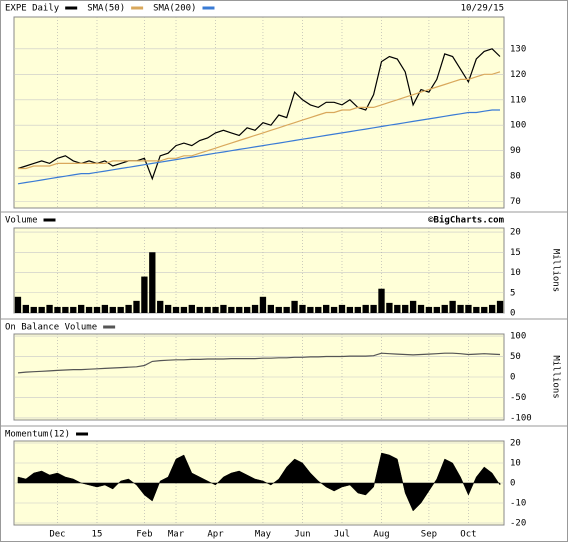 This screenshot has height=546, width=568. Describe the element at coordinates (515, 357) in the screenshot. I see `y-tick-label: 50` at that location.